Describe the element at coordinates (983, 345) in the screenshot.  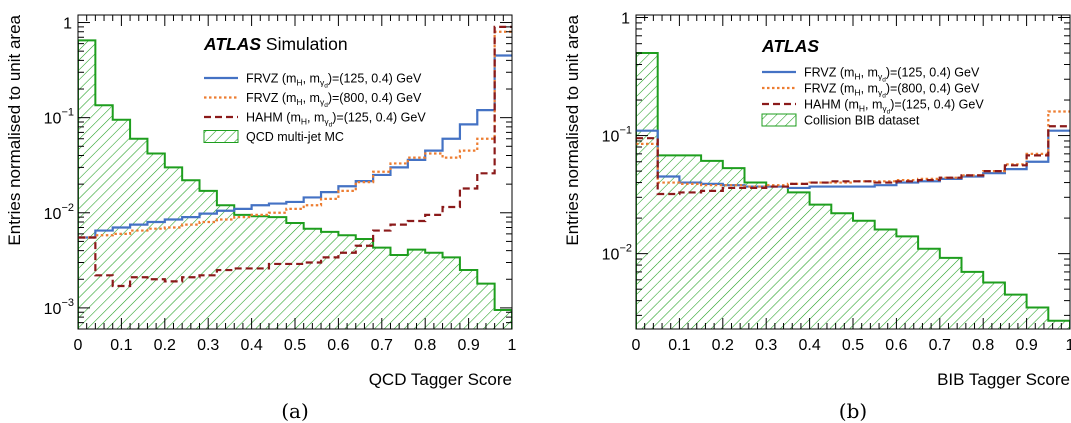
I see `x-tick-label: 0.8` at that location.